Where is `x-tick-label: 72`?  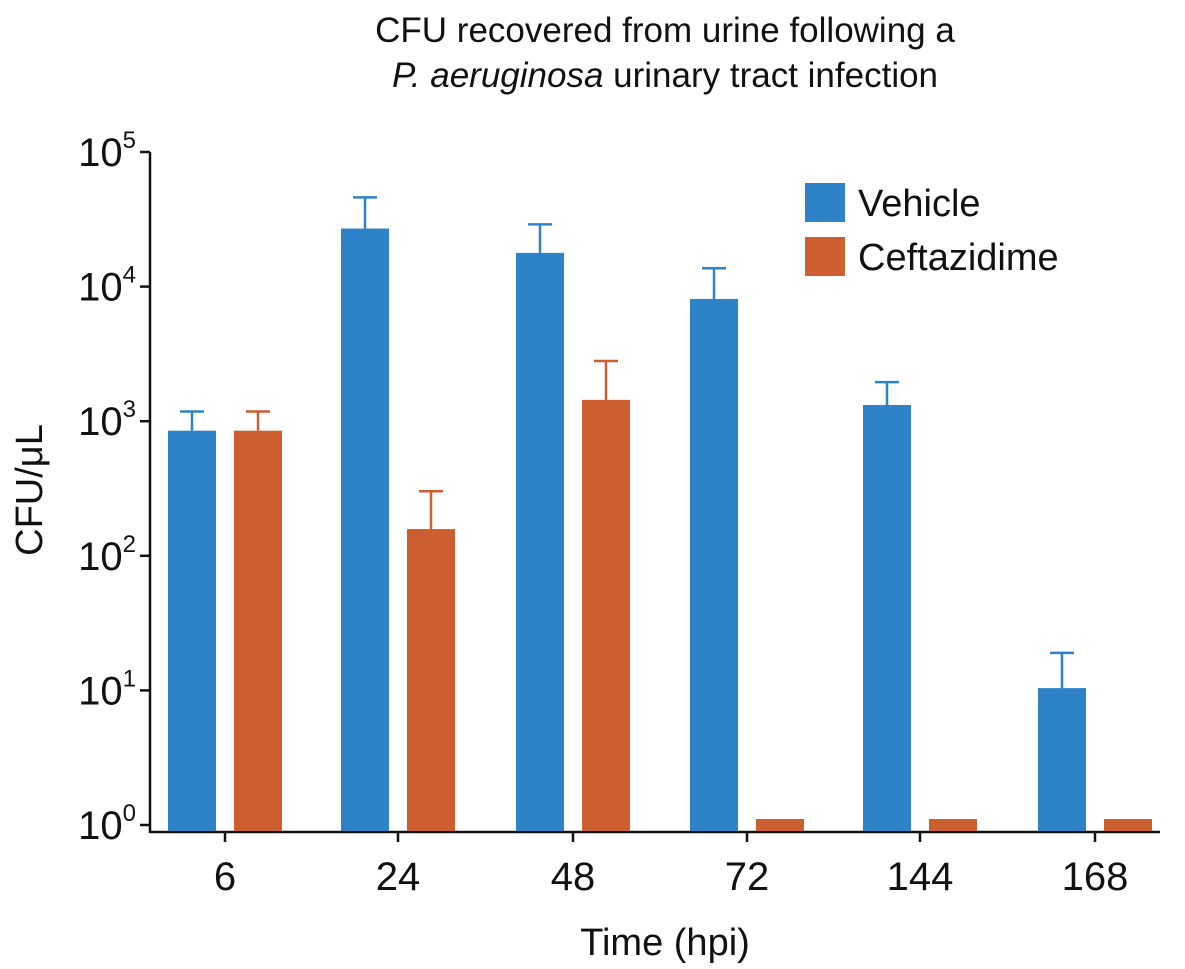 x-tick-label: 72 is located at coordinates (747, 877).